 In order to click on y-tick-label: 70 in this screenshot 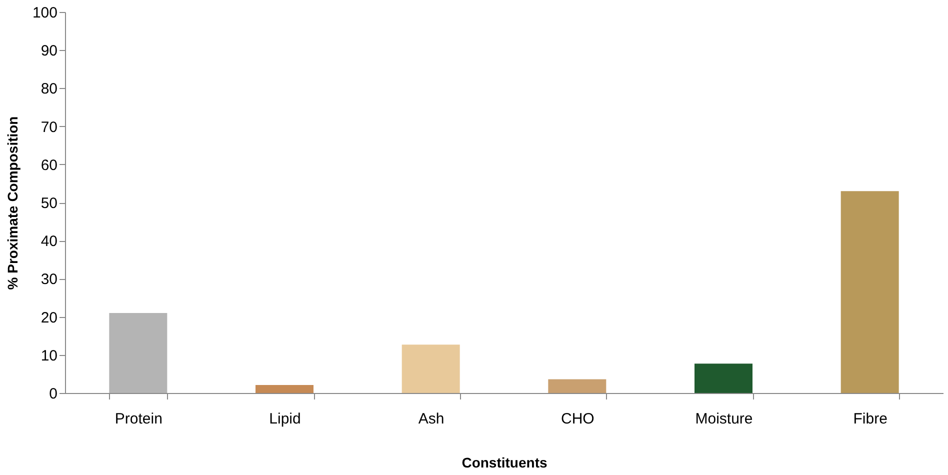, I will do `click(49, 127)`.